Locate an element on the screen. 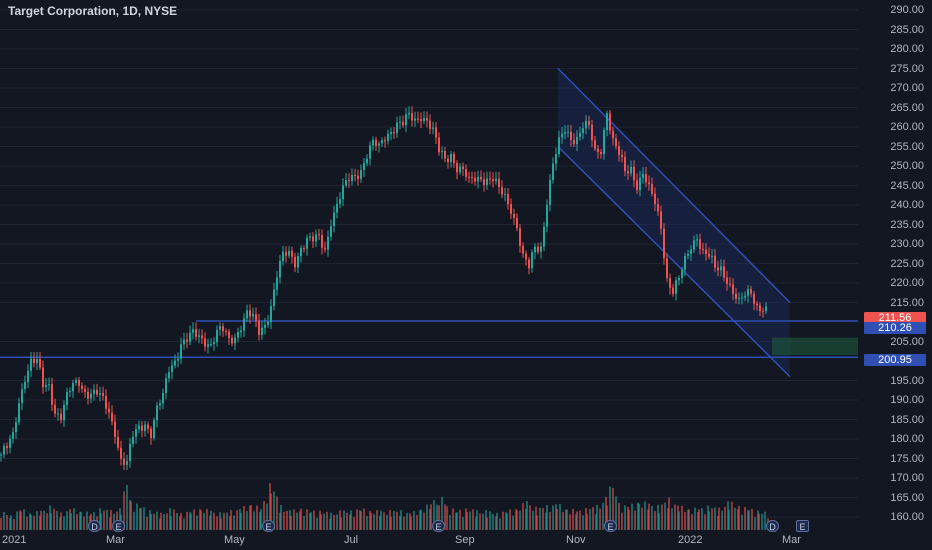 Image resolution: width=932 pixels, height=550 pixels. time-tick-label: Jul is located at coordinates (351, 540).